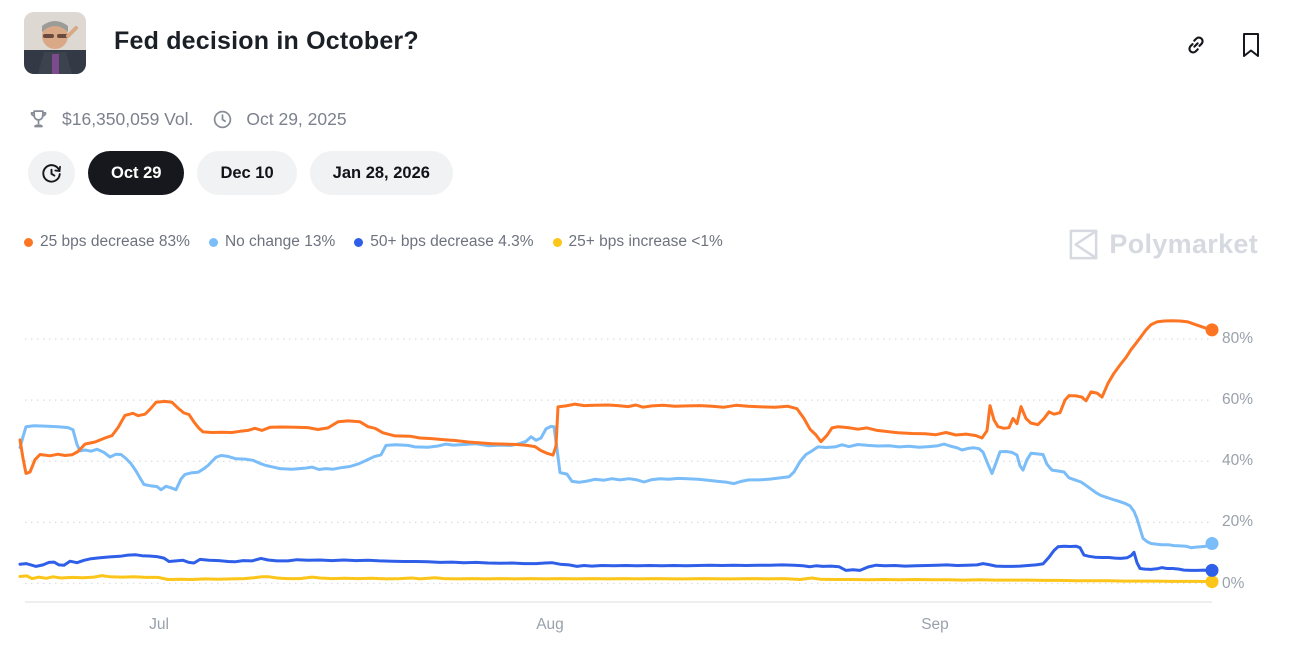 This screenshot has width=1304, height=656. I want to click on polymarket-watermark: Polymarket, so click(1162, 244).